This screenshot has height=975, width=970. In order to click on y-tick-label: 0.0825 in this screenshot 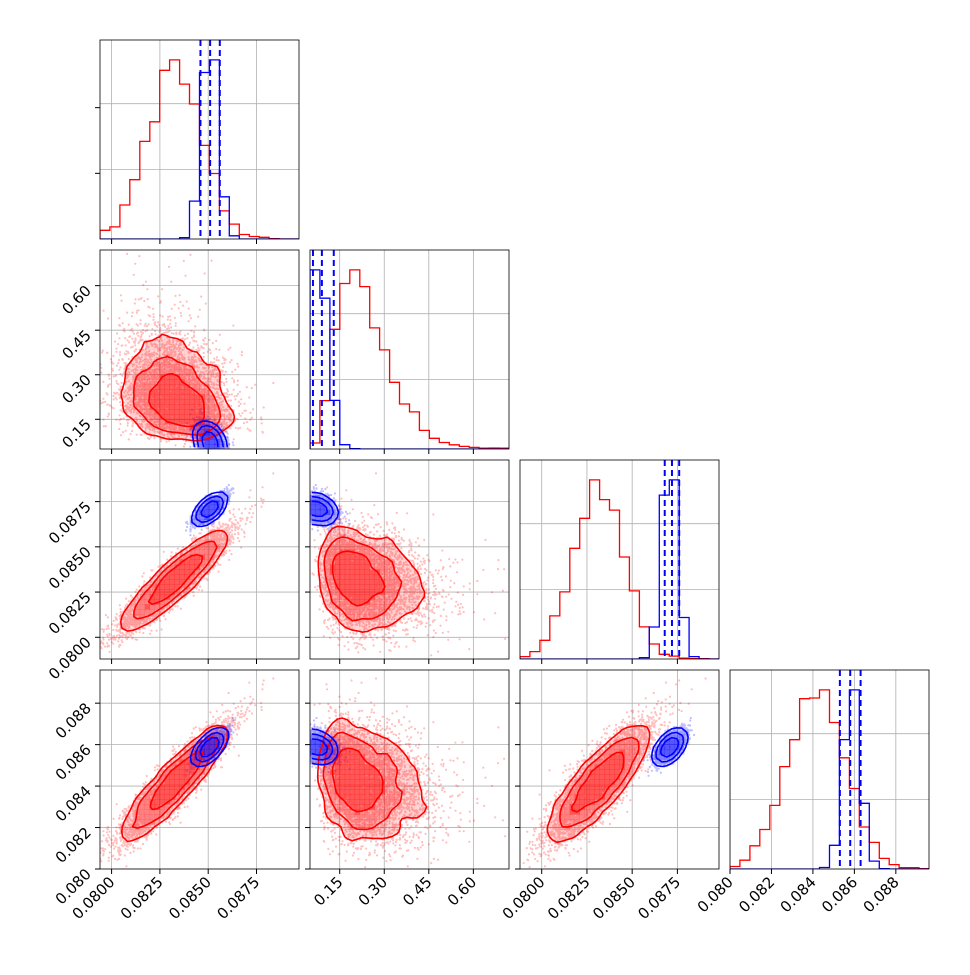, I will do `click(70, 613)`.